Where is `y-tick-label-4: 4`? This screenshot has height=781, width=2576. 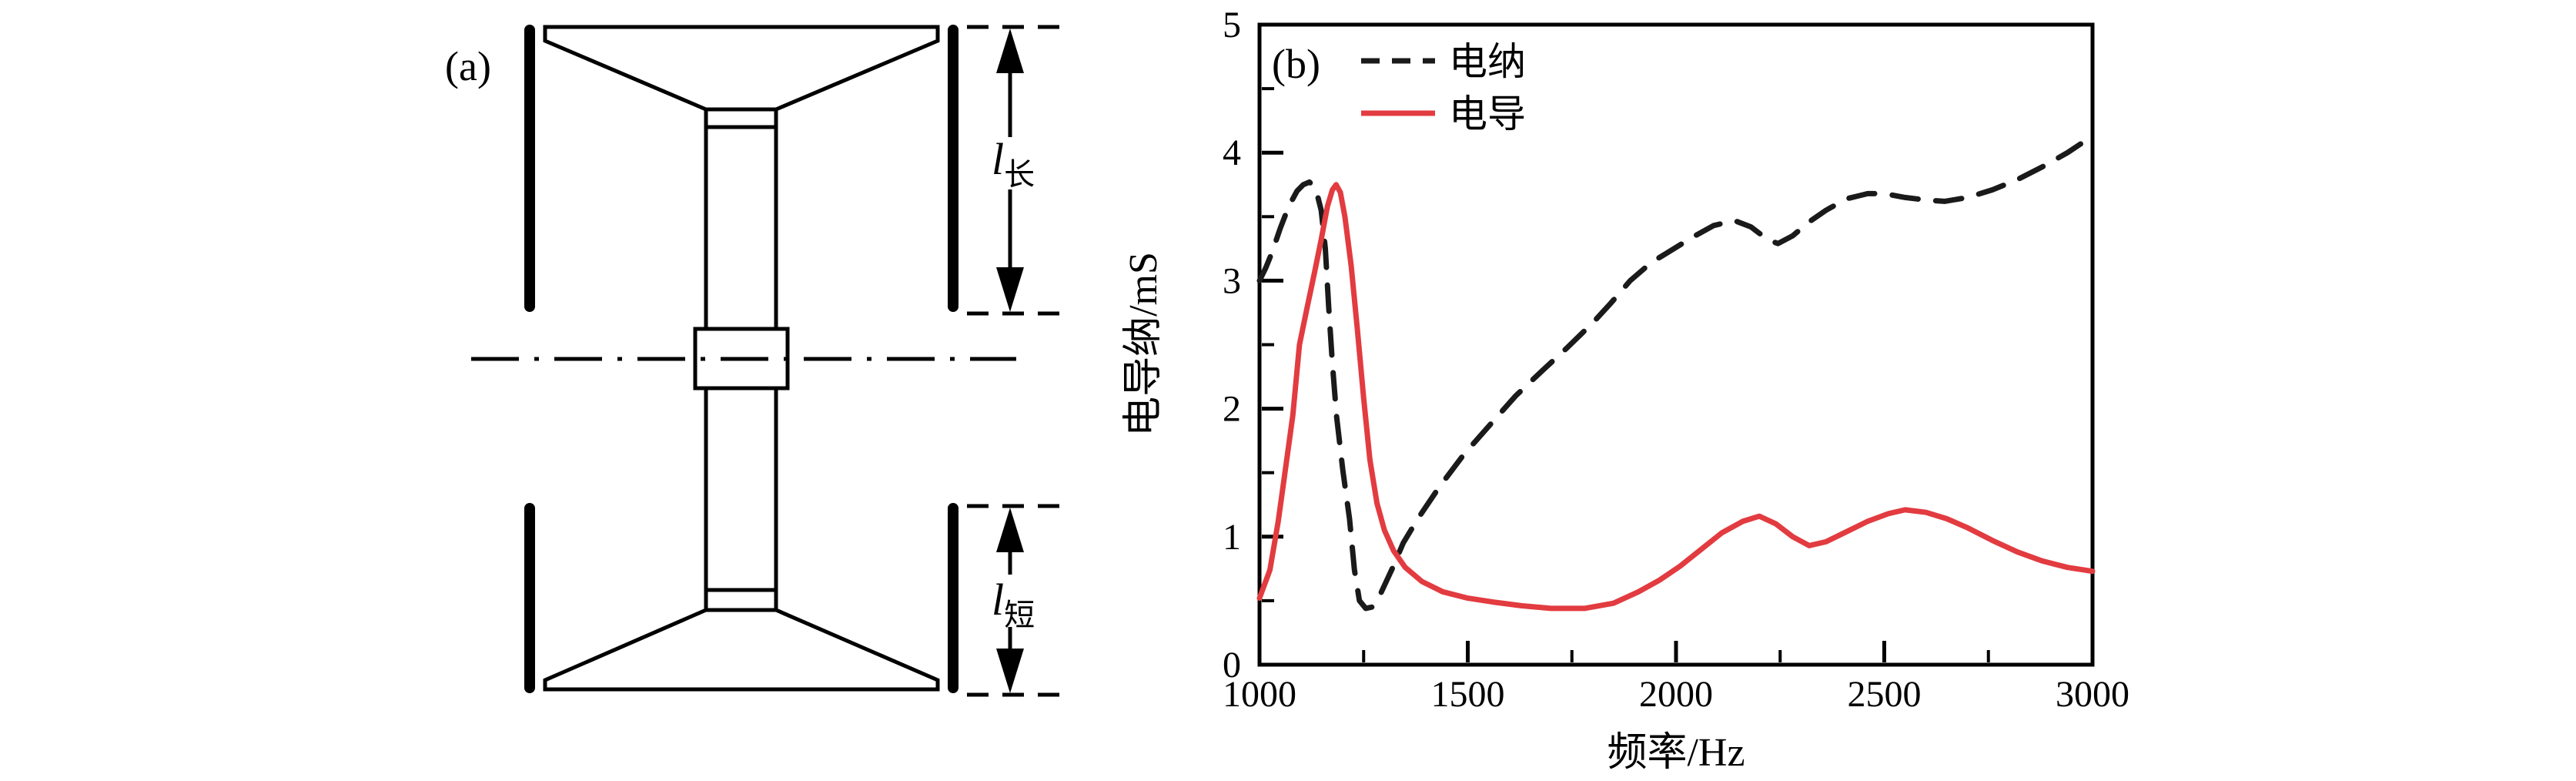 y-tick-label-4: 4 is located at coordinates (1232, 153).